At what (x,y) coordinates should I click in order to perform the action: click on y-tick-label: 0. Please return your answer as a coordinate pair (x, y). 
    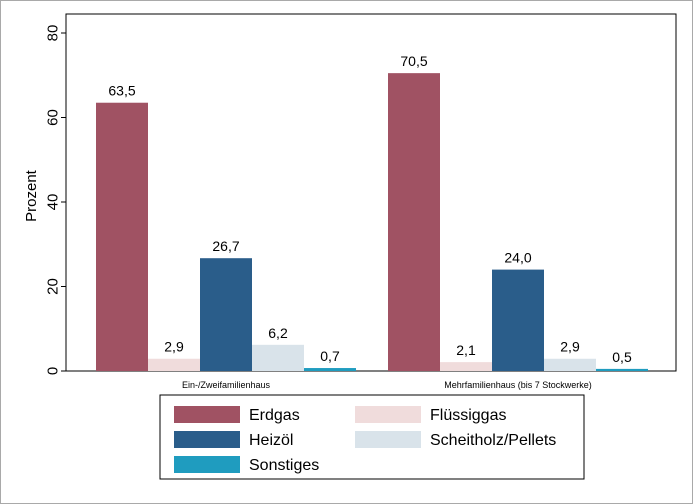
    Looking at the image, I should click on (52, 371).